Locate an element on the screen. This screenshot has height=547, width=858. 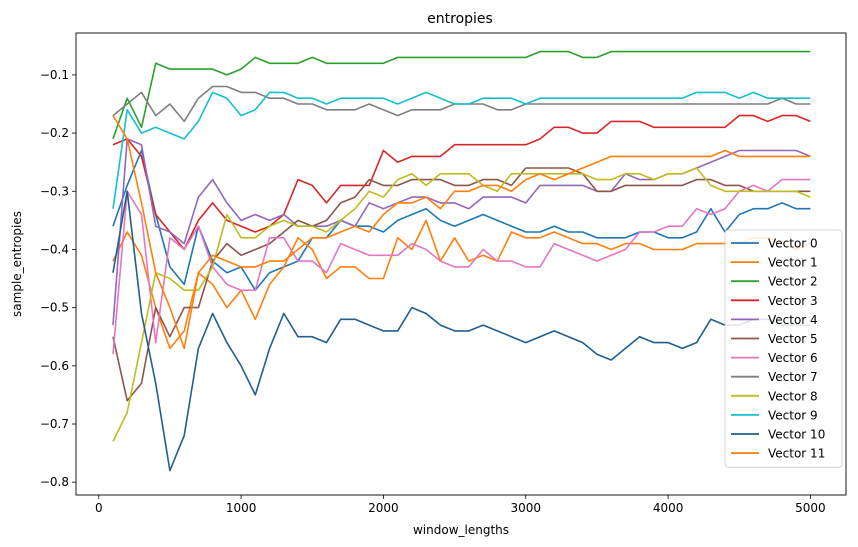
legend-label: Vector 3 is located at coordinates (793, 301).